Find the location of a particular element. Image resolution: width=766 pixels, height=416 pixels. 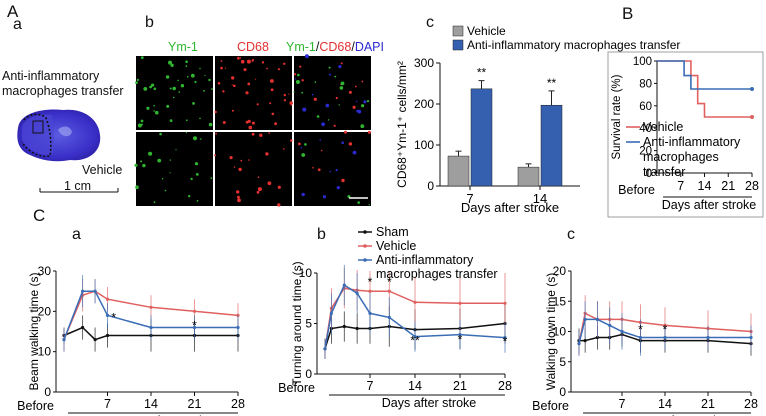

y-tick-label: 5 is located at coordinates (562, 362).